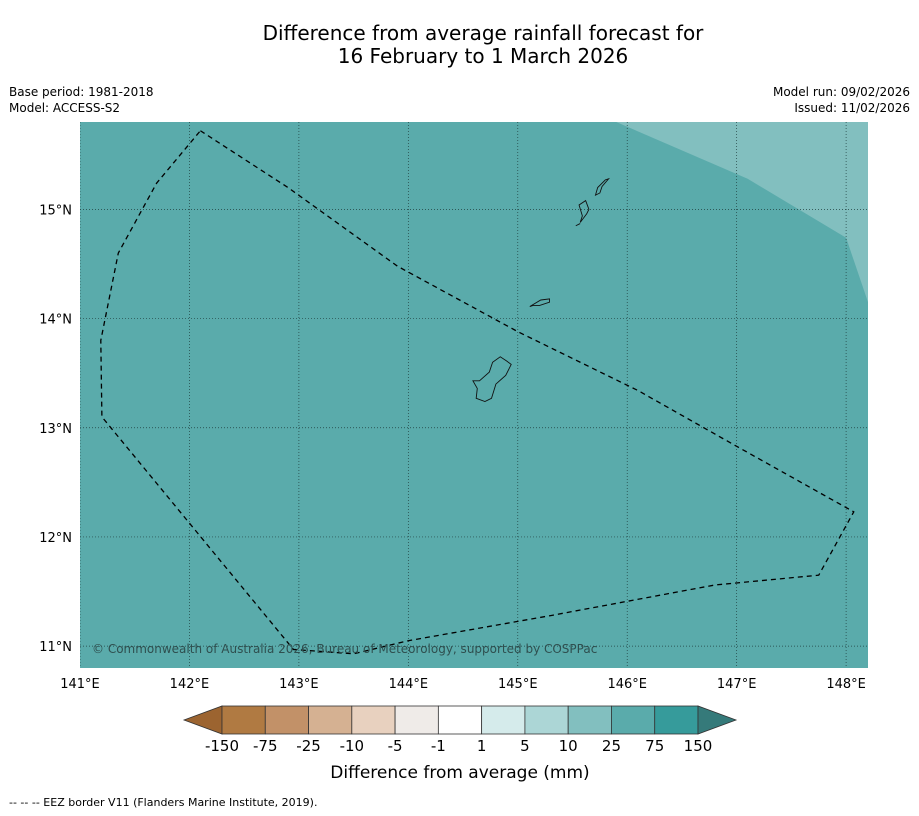 The height and width of the screenshot is (816, 919). Describe the element at coordinates (80, 684) in the screenshot. I see `lon-tick-label: 141°E` at that location.